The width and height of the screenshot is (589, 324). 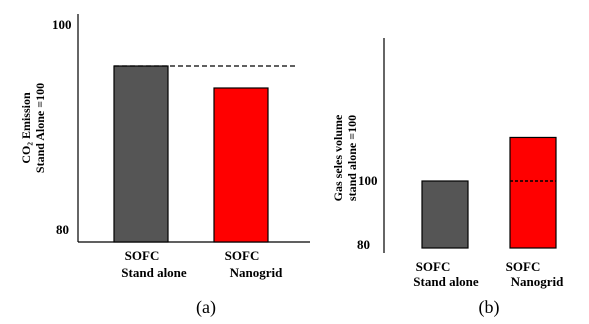 What do you see at coordinates (257, 272) in the screenshot?
I see `chart-a-cat2-line2: Nanogrid` at bounding box center [257, 272].